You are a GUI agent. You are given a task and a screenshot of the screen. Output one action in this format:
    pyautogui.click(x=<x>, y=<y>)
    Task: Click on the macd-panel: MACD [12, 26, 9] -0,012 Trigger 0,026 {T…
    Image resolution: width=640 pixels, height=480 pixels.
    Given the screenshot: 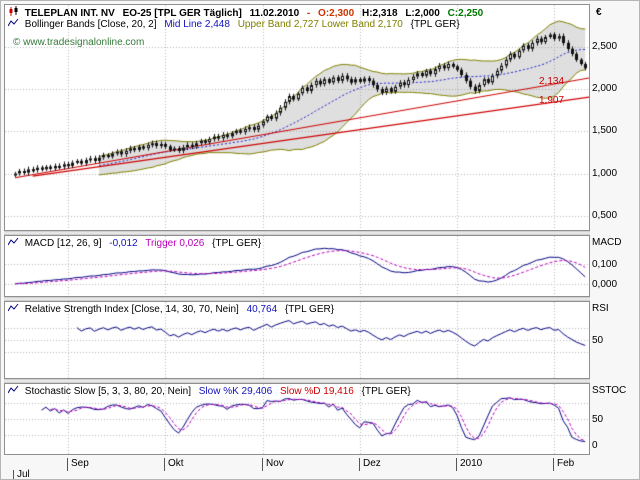 What is the action you would take?
    pyautogui.click(x=297, y=266)
    